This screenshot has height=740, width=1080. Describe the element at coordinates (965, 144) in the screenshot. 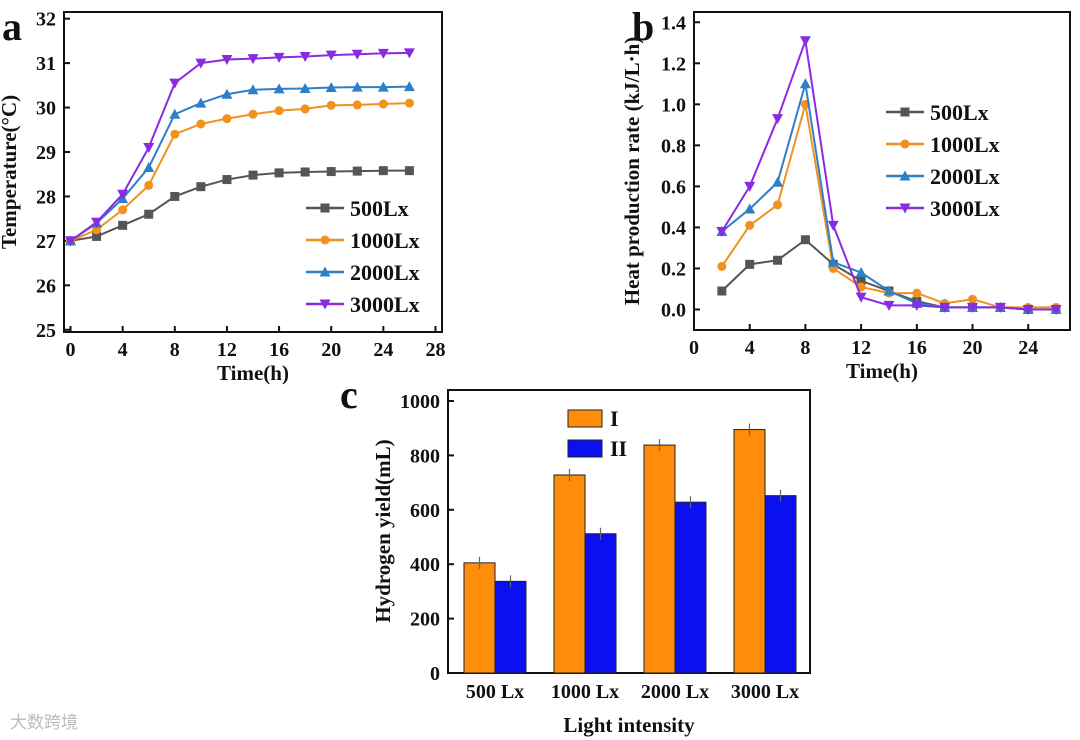

I see `legend-label: 1000Lx` at that location.